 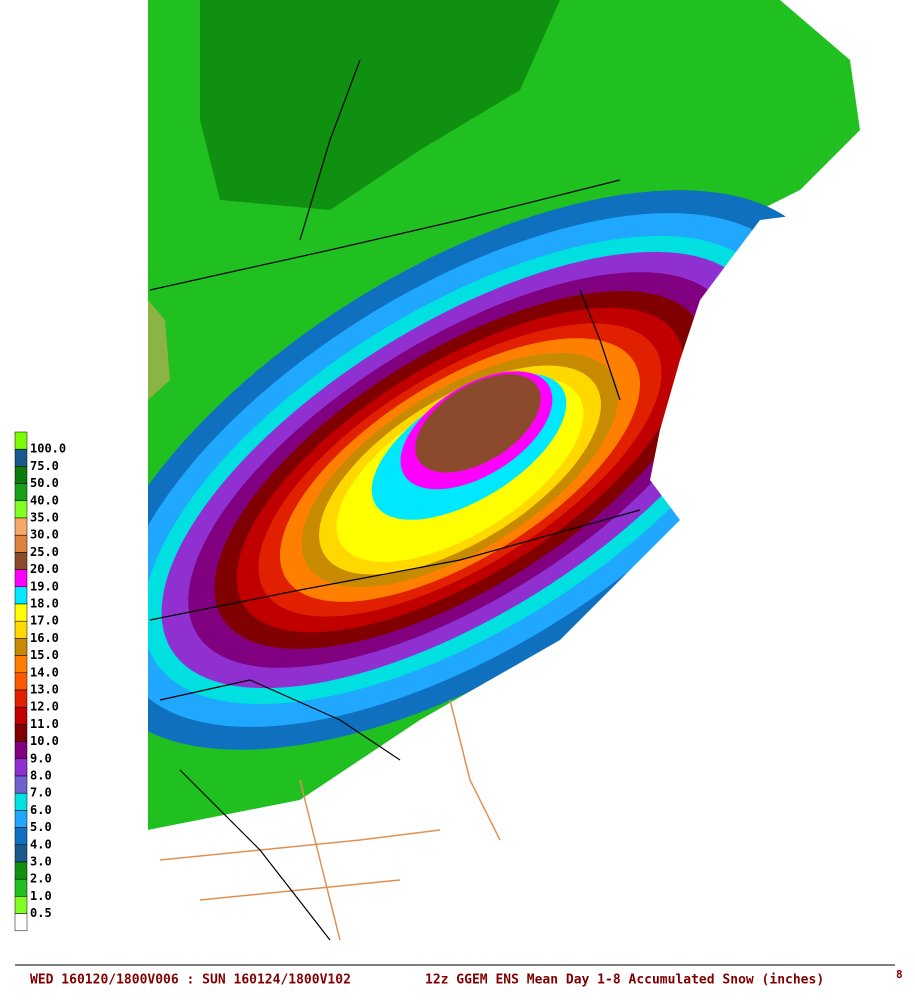 I want to click on legend-label: 35.0, so click(x=44, y=518).